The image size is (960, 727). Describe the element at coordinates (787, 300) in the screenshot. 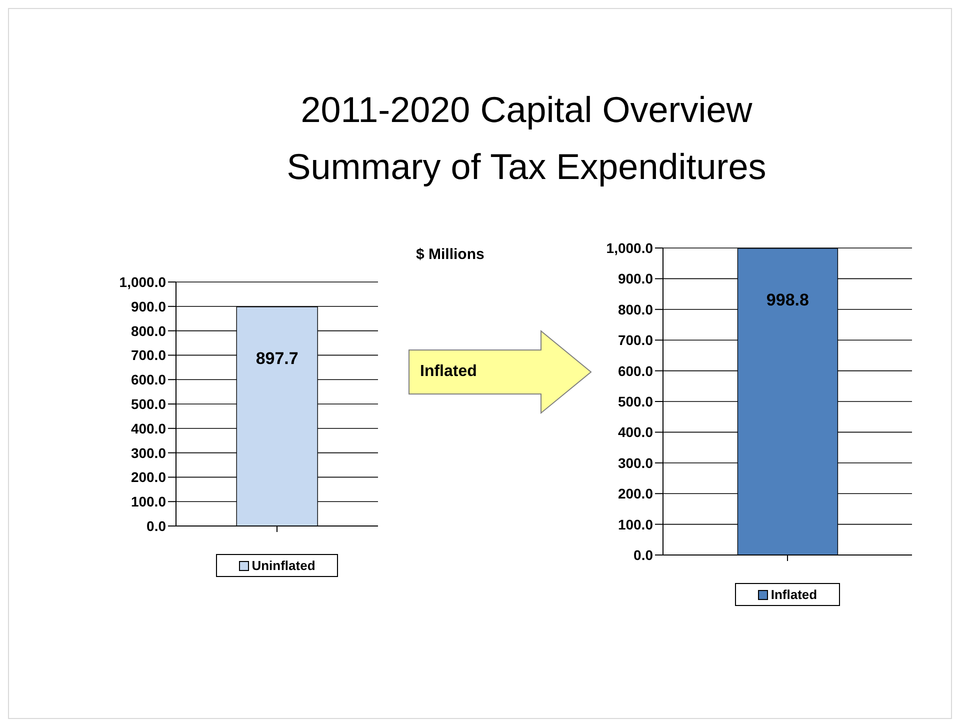

I see `data-label: 998.8` at that location.